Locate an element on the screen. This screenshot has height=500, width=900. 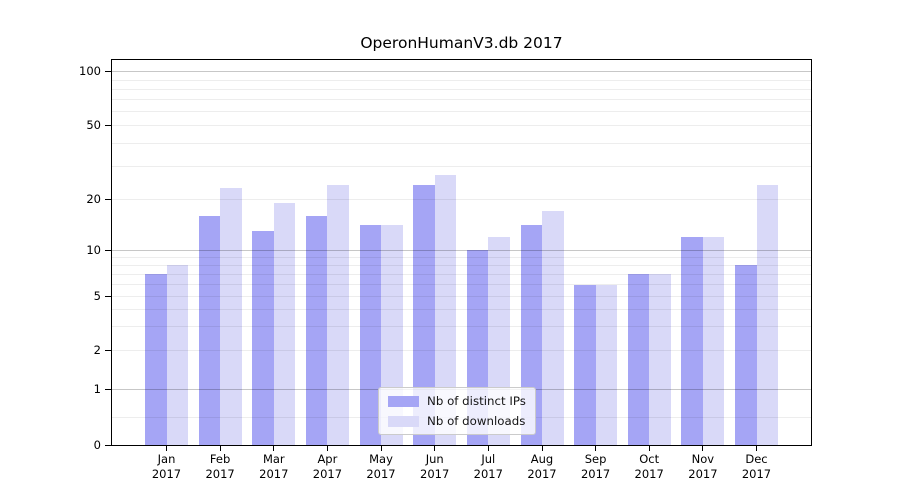
x-tick-month: Apr is located at coordinates (327, 459).